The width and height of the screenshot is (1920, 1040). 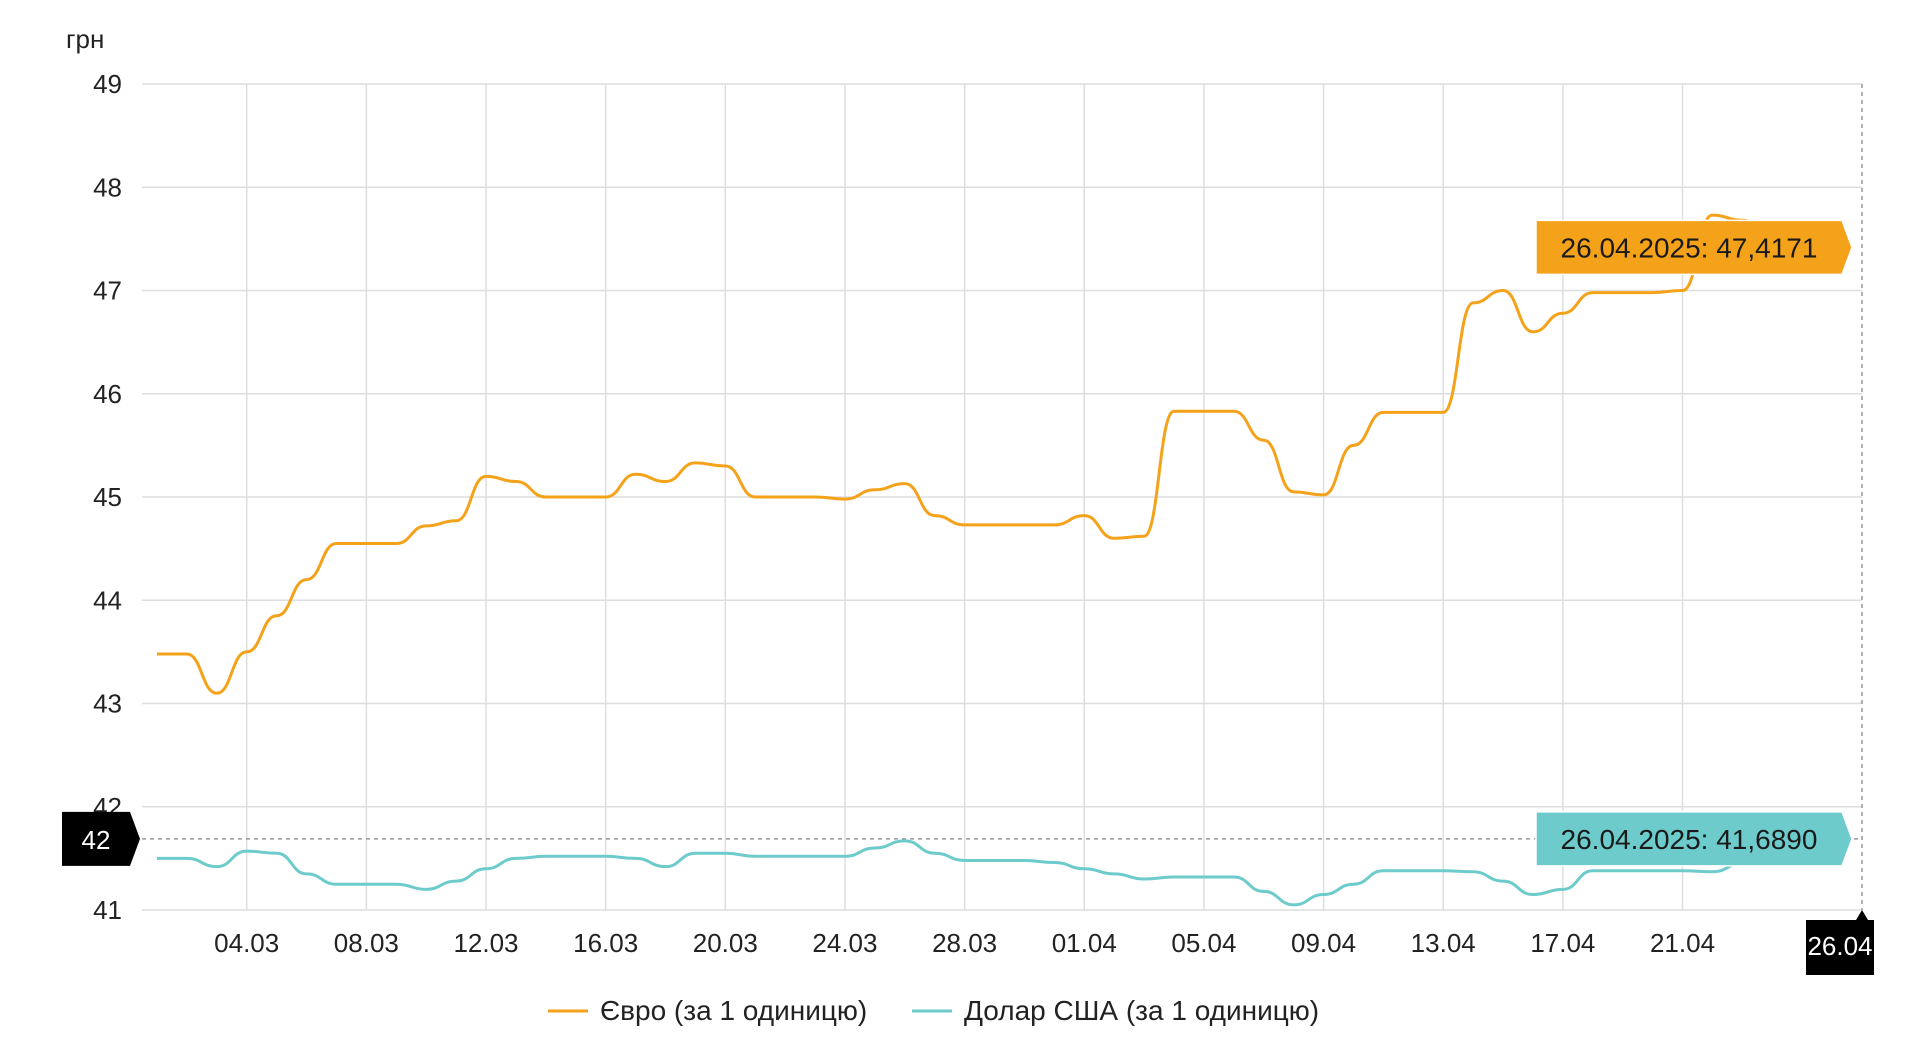 What do you see at coordinates (1203, 943) in the screenshot?
I see `x-tick-label: 05.04` at bounding box center [1203, 943].